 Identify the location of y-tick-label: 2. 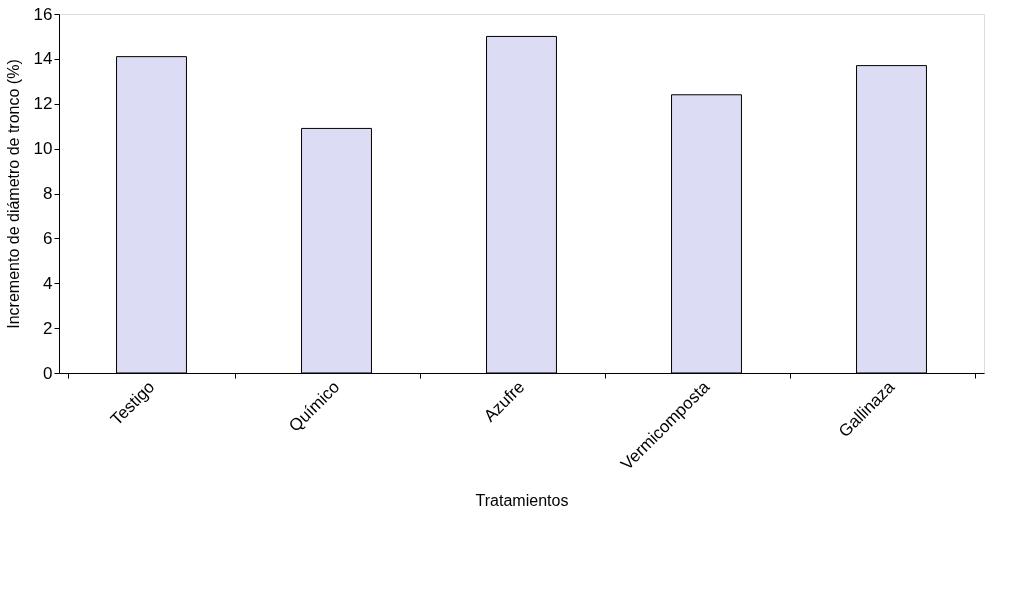
(48, 328).